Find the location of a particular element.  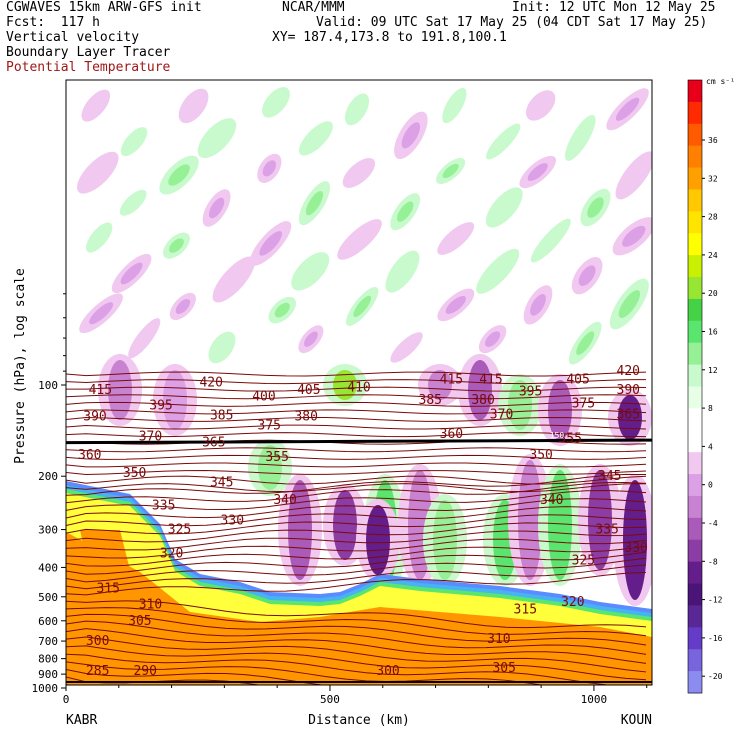

theta-contour-label: 335 is located at coordinates (163, 506).